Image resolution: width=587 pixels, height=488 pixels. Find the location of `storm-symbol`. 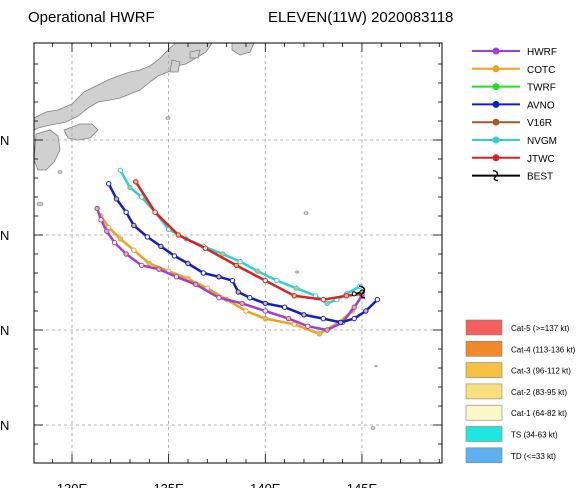

storm-symbol is located at coordinates (362, 292).